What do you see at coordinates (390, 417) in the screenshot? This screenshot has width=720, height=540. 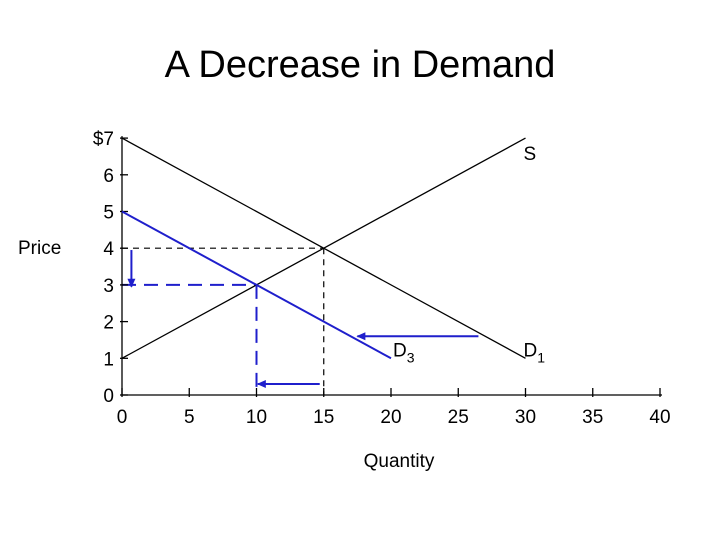 I see `x-tick-label: 20` at bounding box center [390, 417].